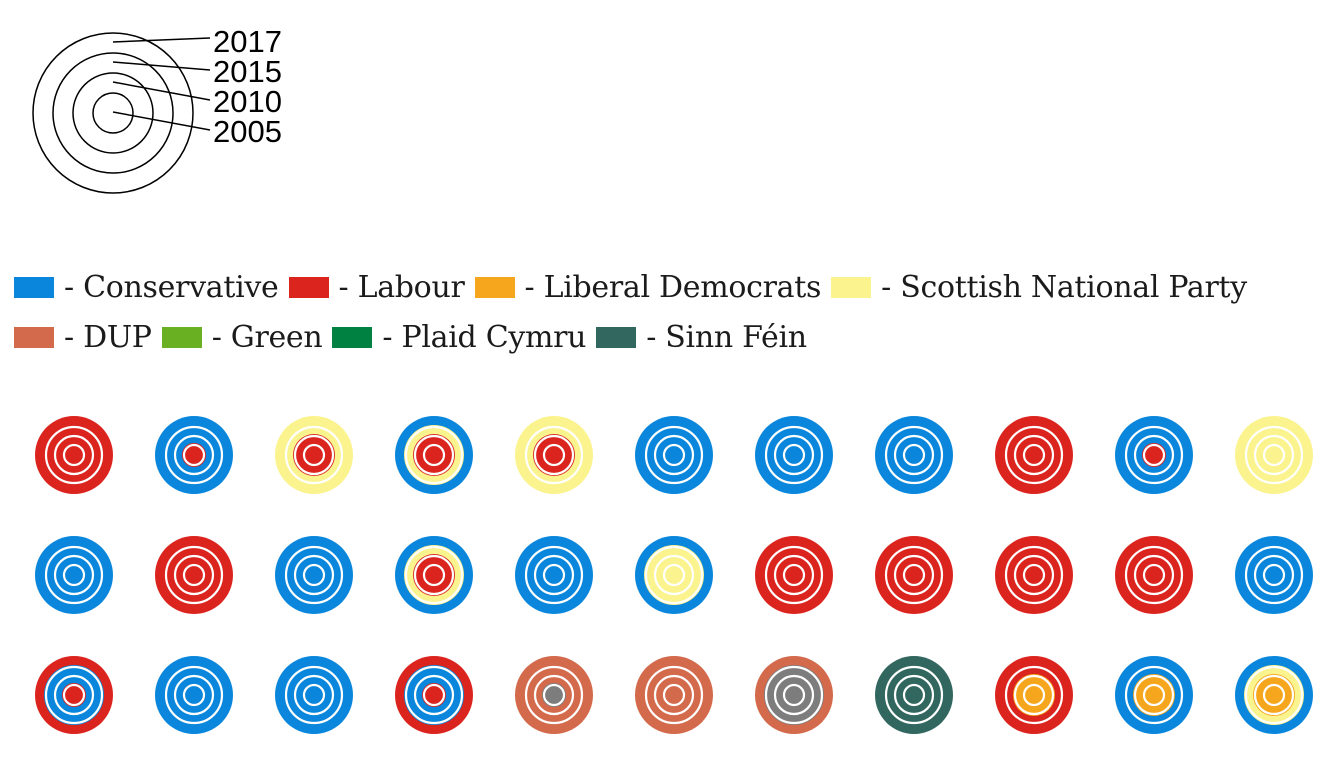 Image resolution: width=1336 pixels, height=758 pixels. What do you see at coordinates (247, 101) in the screenshot?
I see `key-label-2010: 2010` at bounding box center [247, 101].